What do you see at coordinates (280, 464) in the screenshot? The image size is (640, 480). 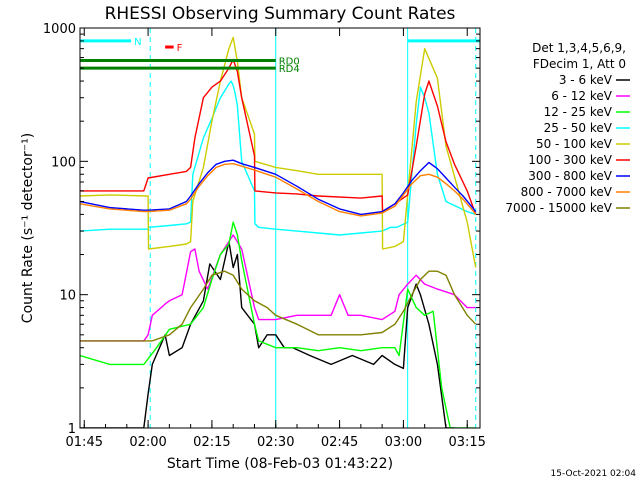 I see `x-axis-label: Start Time (08-Feb-03 01:43:22)` at bounding box center [280, 464].